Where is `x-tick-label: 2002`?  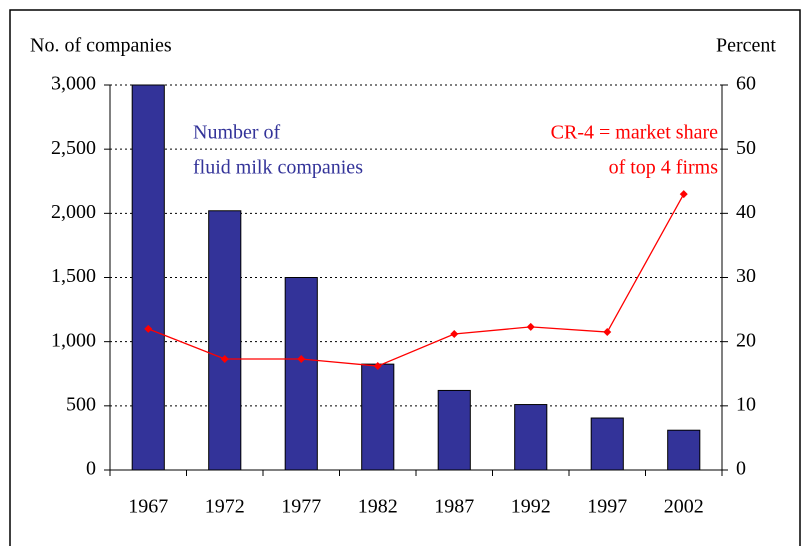
x-tick-label: 2002 is located at coordinates (684, 507).